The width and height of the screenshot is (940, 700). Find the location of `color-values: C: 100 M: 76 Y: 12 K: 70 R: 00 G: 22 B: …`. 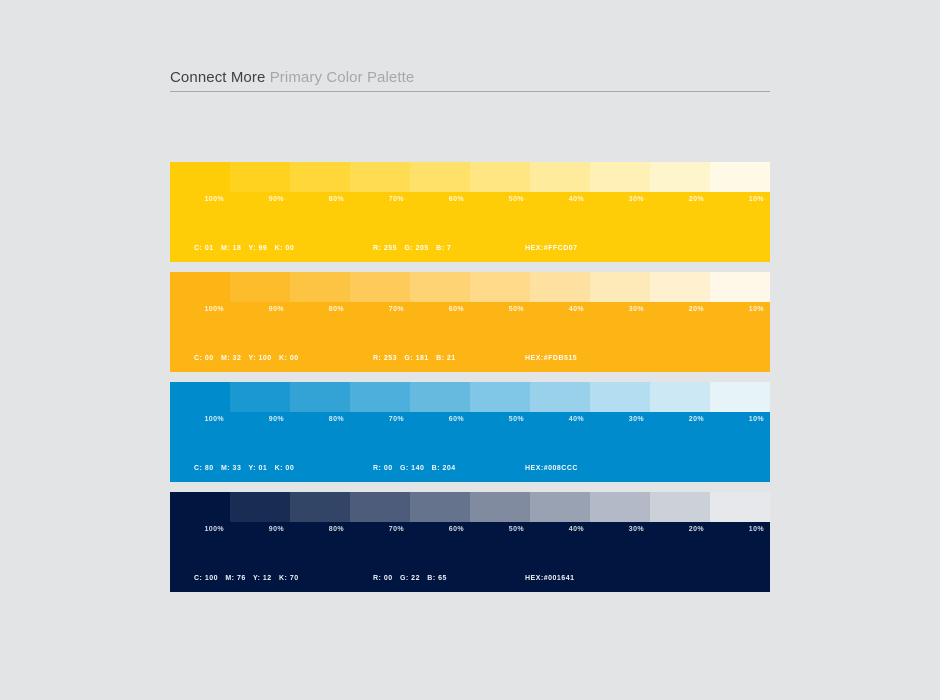

color-values: C: 100 M: 76 Y: 12 K: 70 R: 00 G: 22 B: … is located at coordinates (470, 580).